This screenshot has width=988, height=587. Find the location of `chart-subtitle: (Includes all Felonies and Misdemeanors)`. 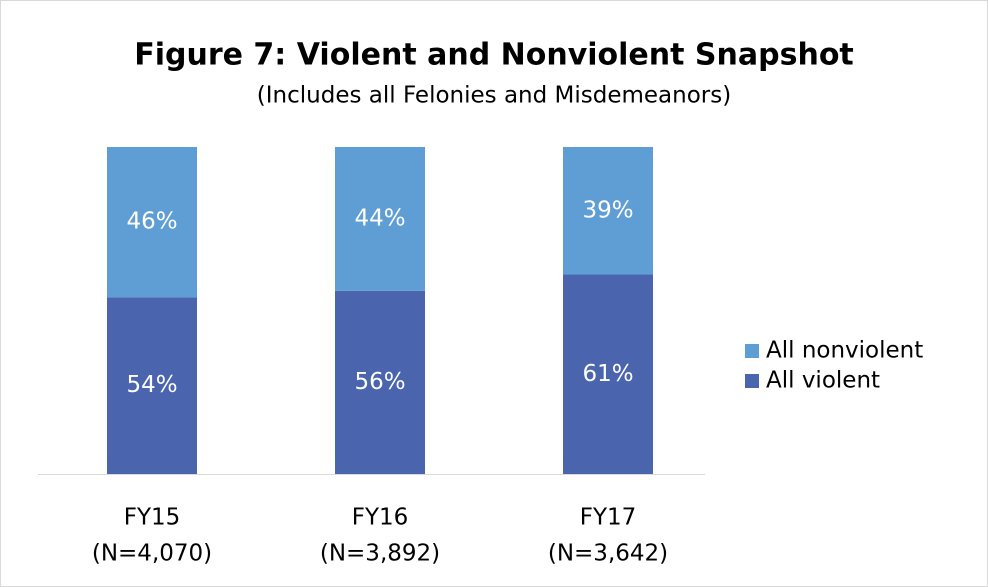

chart-subtitle: (Includes all Felonies and Misdemeanors) is located at coordinates (494, 96).